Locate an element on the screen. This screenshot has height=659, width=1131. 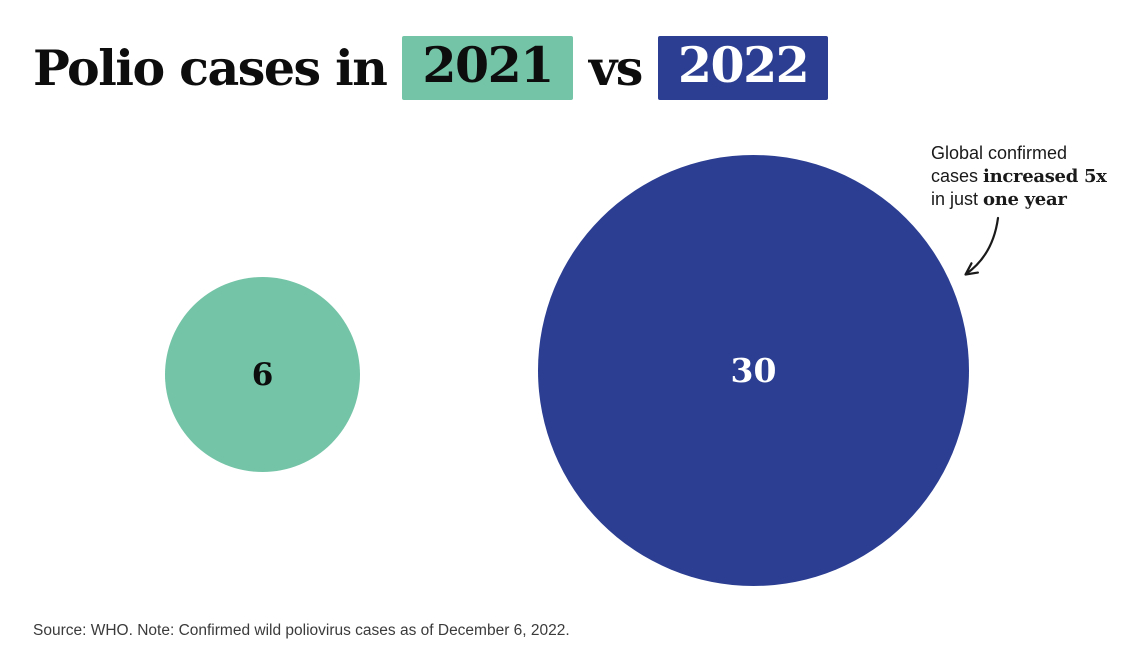
annotation-line1: Global confirmed is located at coordinates (999, 153).